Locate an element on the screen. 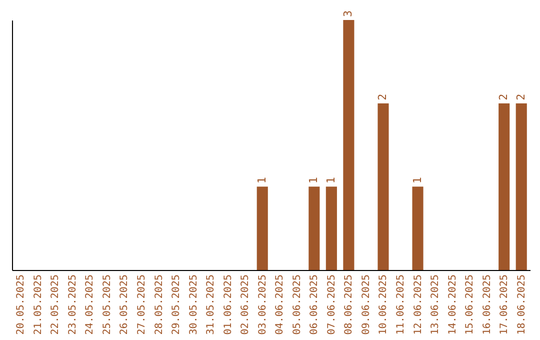  x-tick-label: 06.06.2025 is located at coordinates (314, 304).